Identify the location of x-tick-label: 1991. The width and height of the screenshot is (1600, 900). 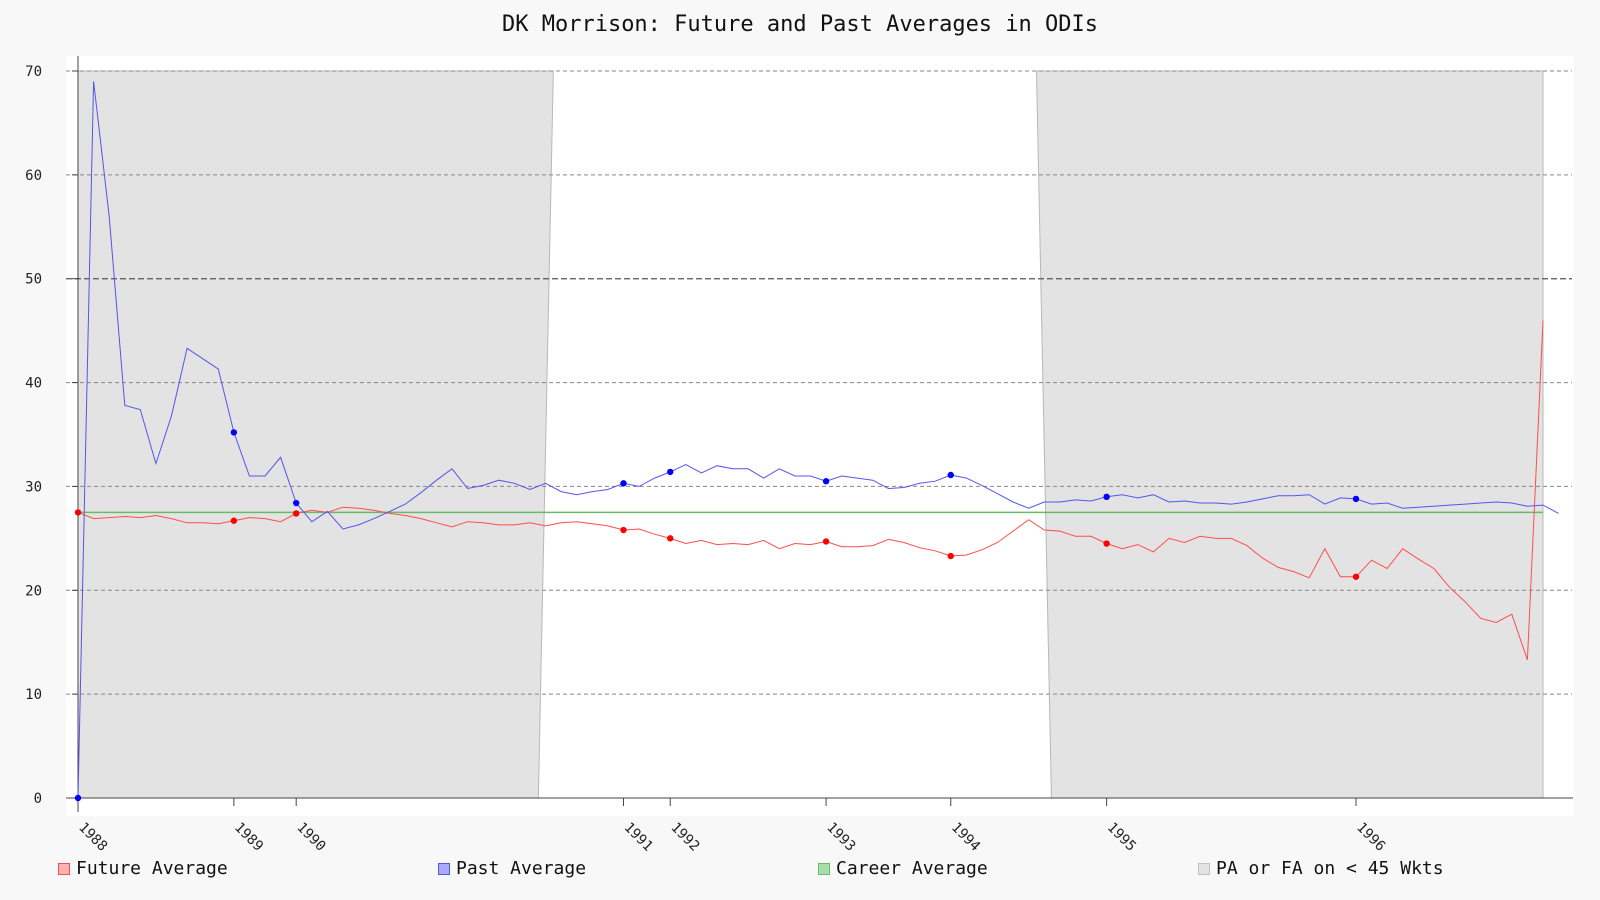
(638, 837).